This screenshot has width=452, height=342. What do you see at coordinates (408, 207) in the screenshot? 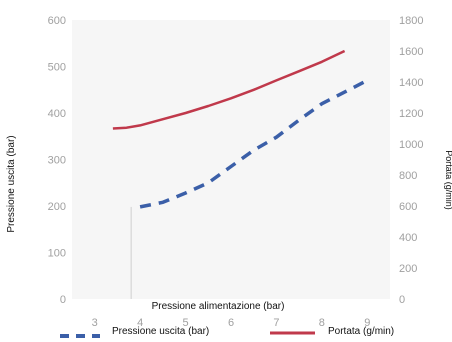
I see `right-tick-label-600: 600` at bounding box center [408, 207].